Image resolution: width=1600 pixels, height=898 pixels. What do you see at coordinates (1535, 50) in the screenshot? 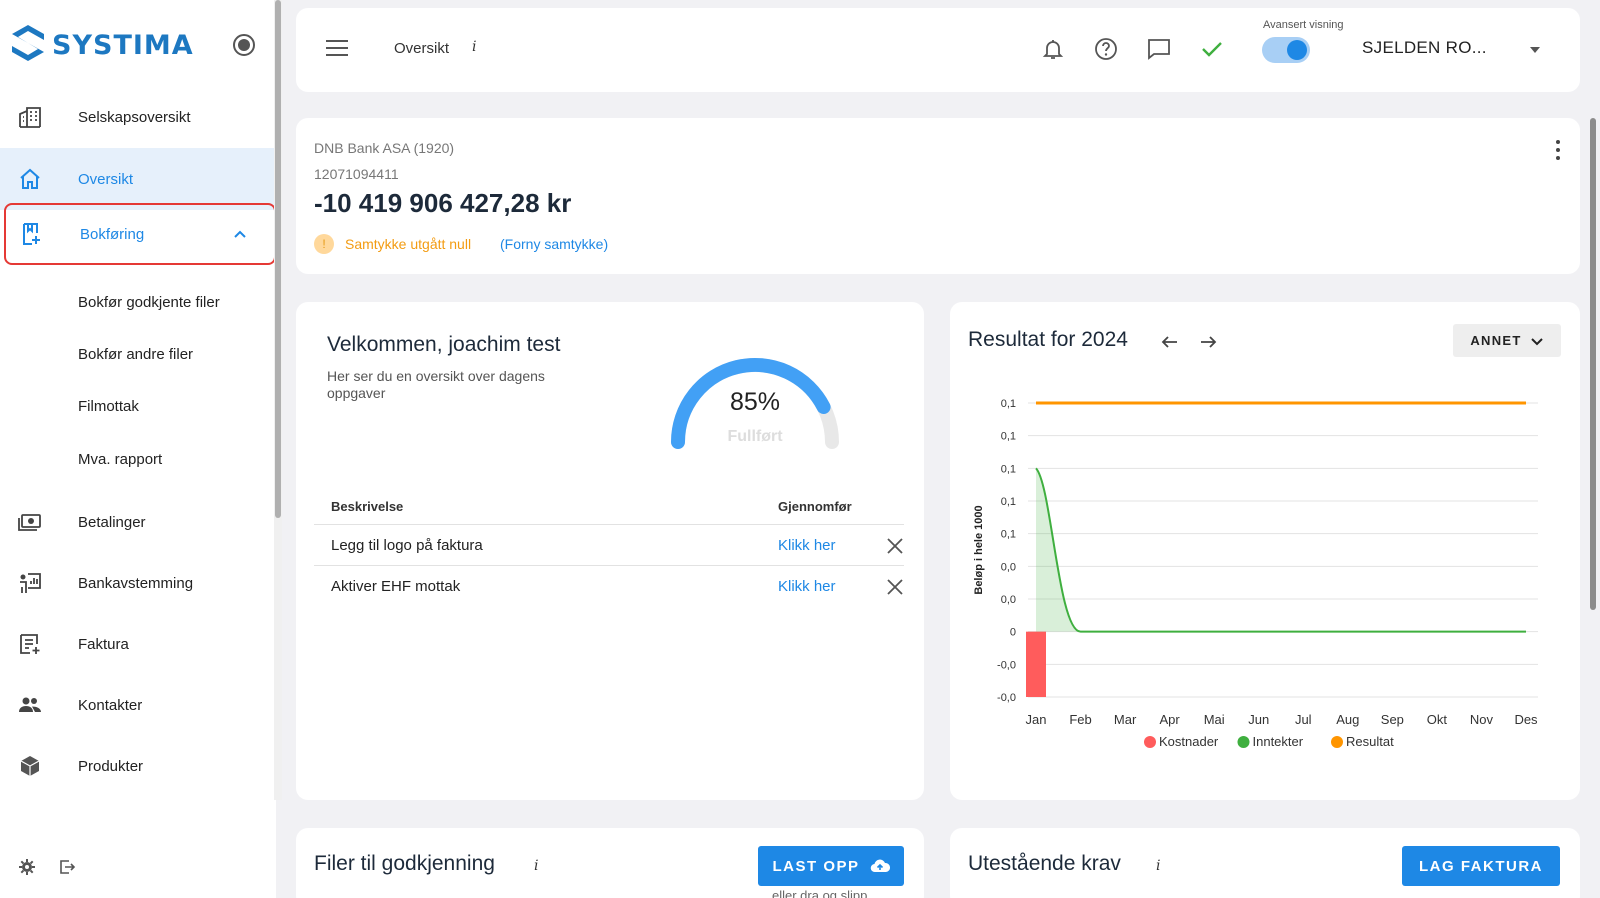
I see `caret-down-icon` at bounding box center [1535, 50].